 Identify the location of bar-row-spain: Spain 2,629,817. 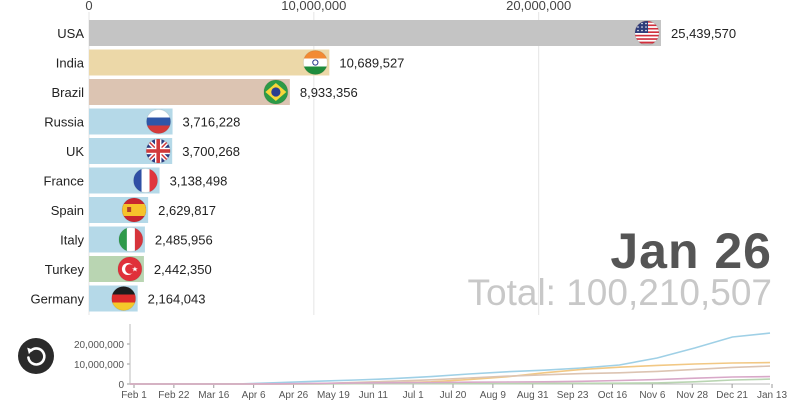
(133, 210).